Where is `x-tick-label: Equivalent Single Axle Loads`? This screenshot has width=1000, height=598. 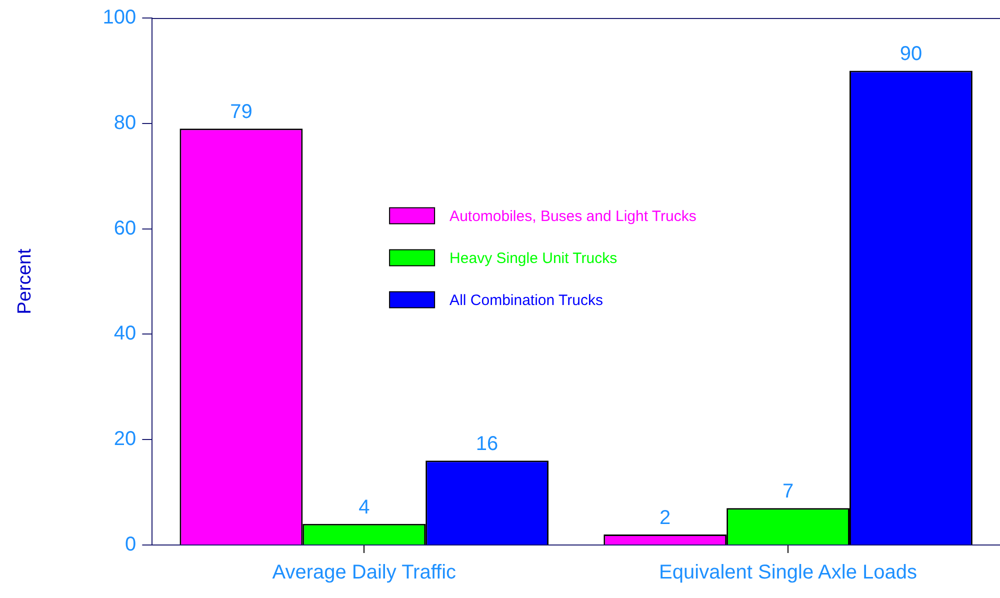
x-tick-label: Equivalent Single Axle Loads is located at coordinates (788, 573).